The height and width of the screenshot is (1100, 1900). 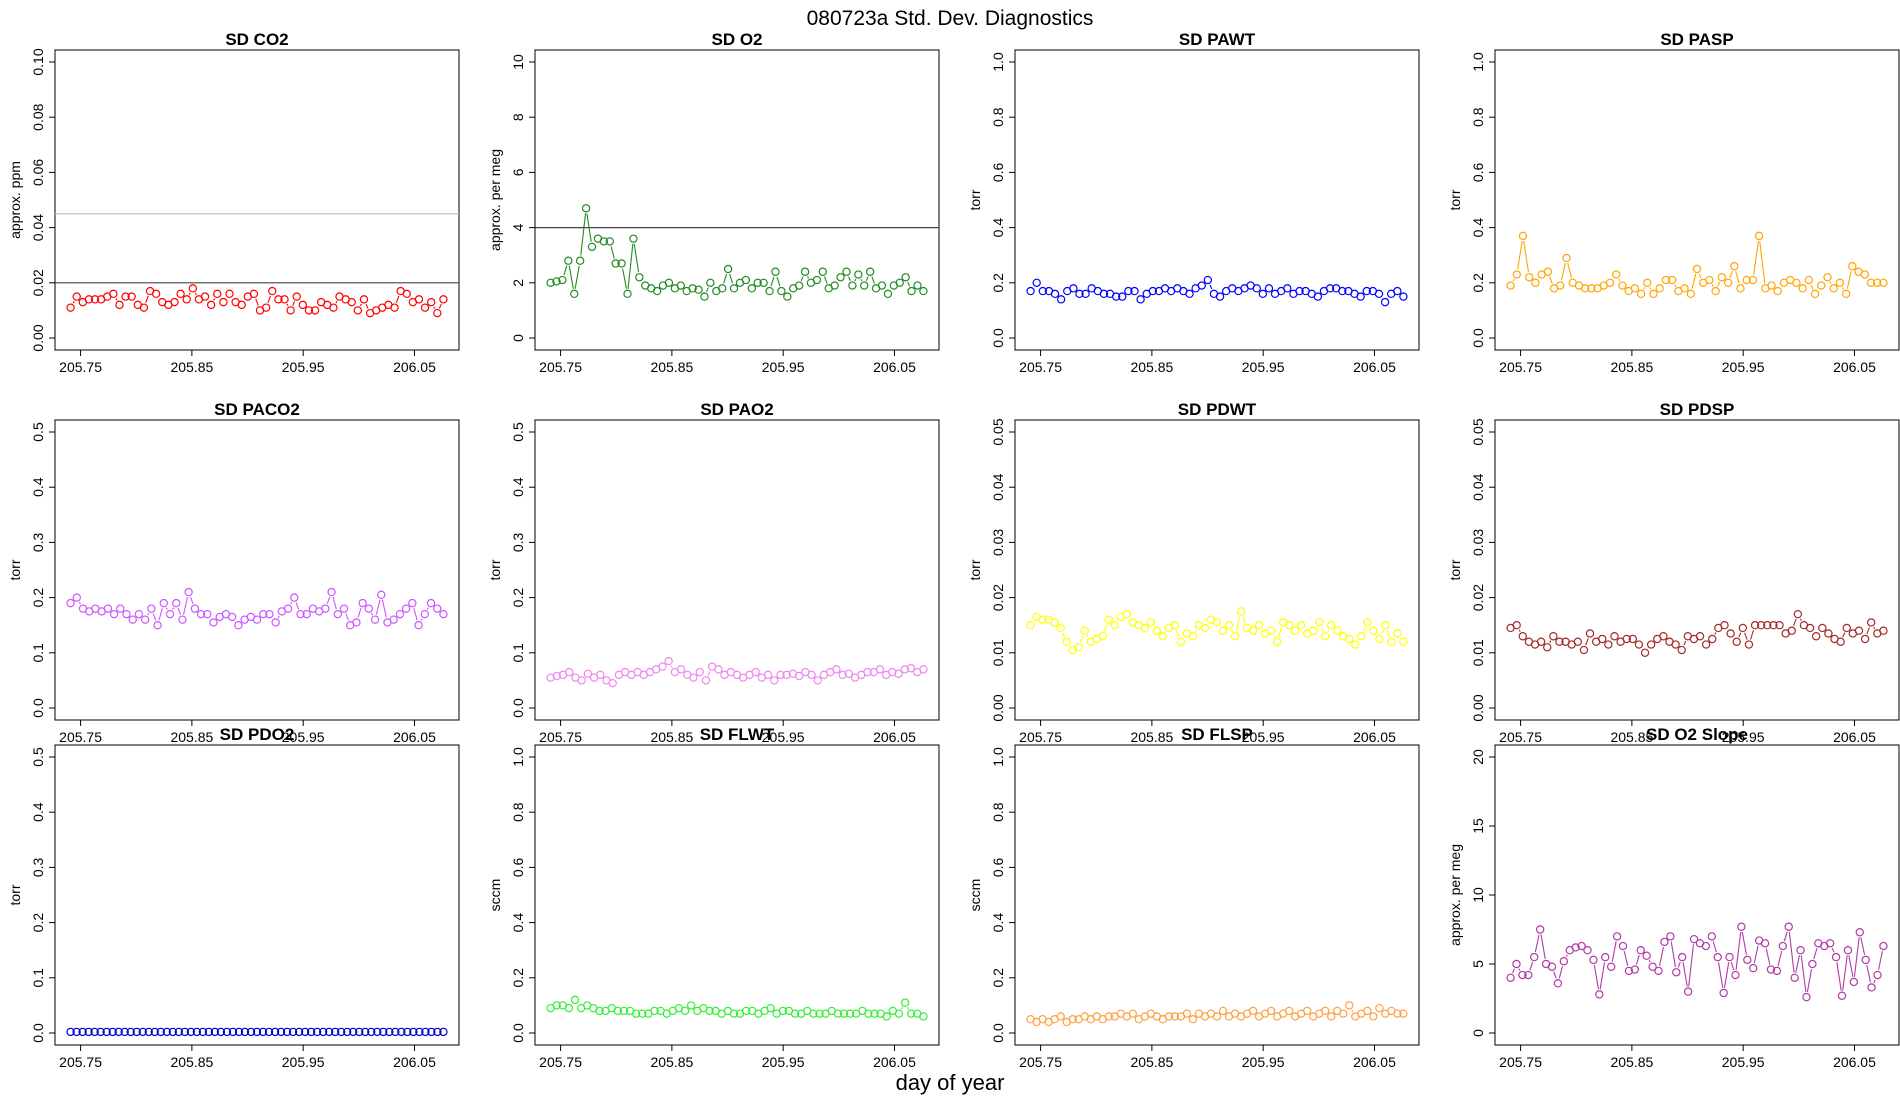 I want to click on x-tick-label: 206.05, so click(x=894, y=1062).